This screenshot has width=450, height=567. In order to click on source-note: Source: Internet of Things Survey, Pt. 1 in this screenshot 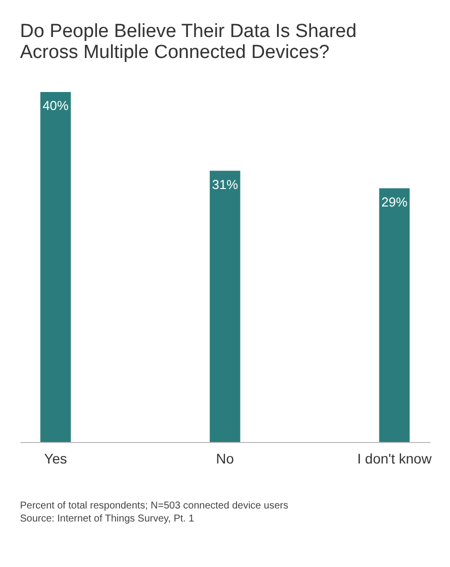, I will do `click(107, 519)`.